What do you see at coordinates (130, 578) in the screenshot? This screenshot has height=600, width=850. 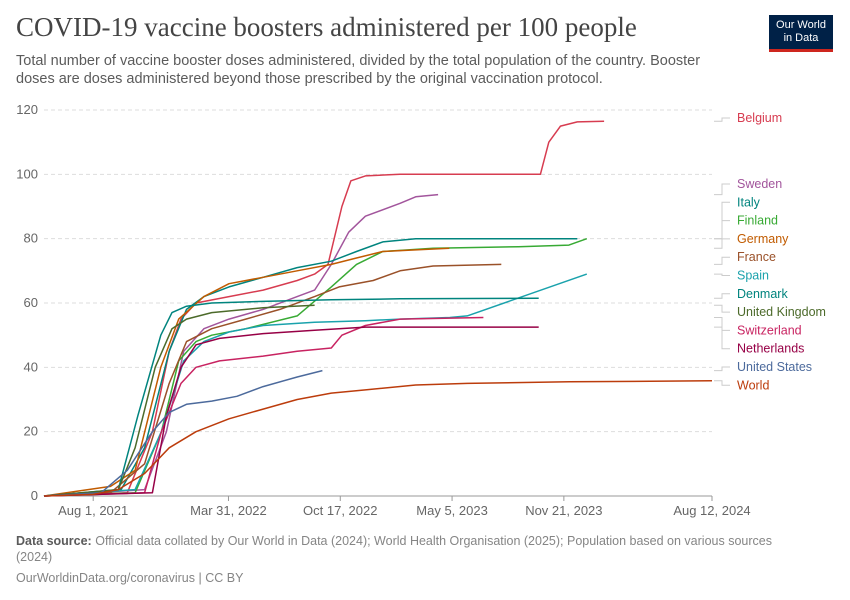 I see `footer-url: OurWorldinData.org/coronavirus | CC BY` at bounding box center [130, 578].